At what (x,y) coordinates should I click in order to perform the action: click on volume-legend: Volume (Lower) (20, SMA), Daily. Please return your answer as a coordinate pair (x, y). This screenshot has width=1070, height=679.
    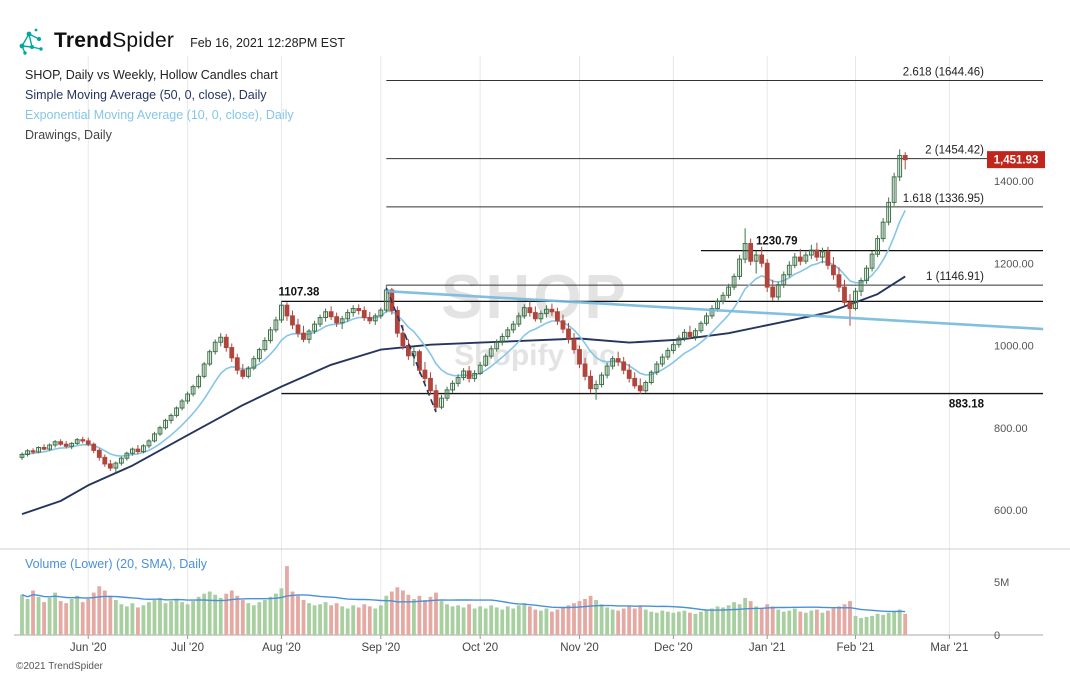
    Looking at the image, I should click on (116, 564).